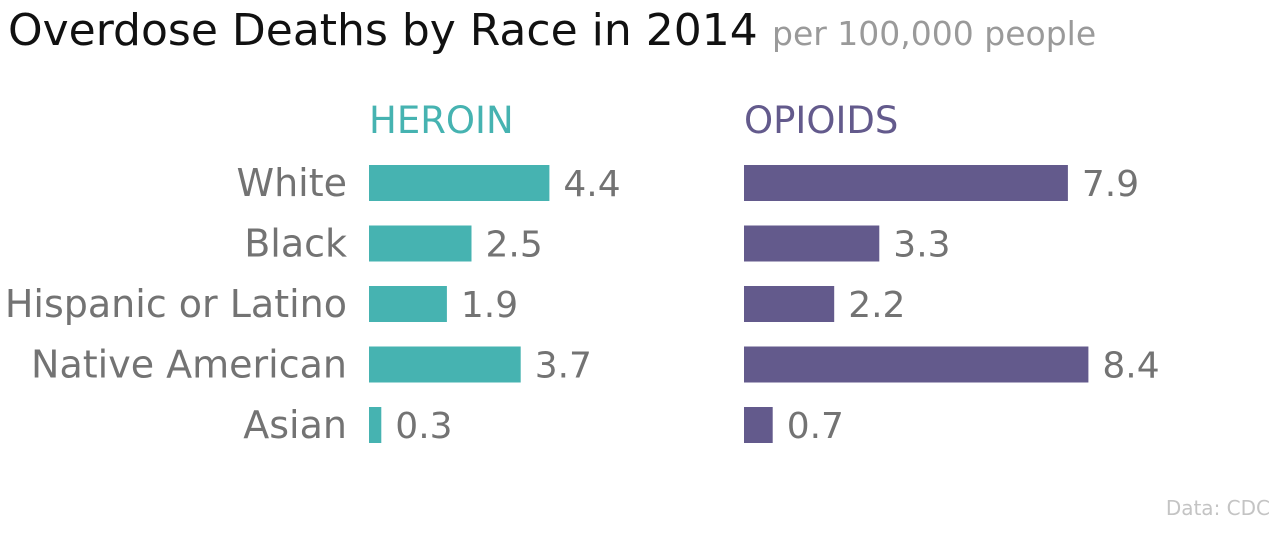  I want to click on bar-opioids-black, so click(812, 243).